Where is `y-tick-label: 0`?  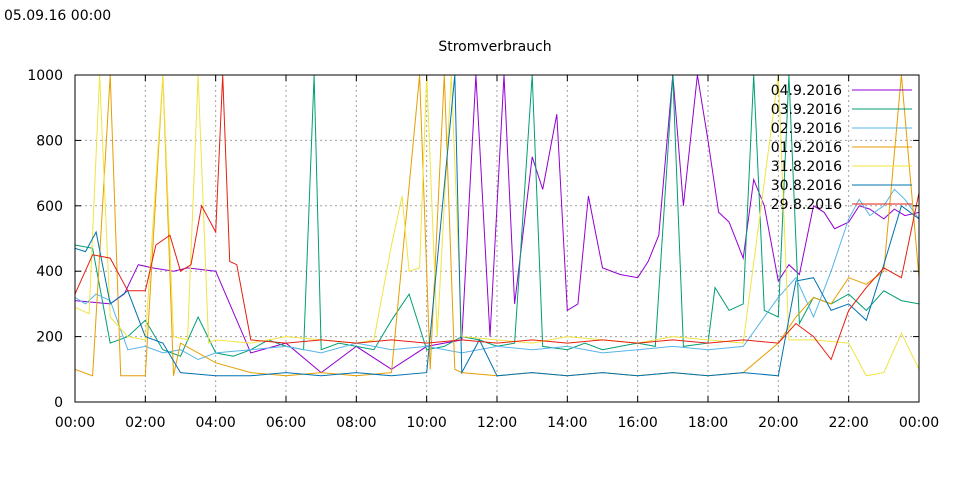 y-tick-label: 0 is located at coordinates (58, 403).